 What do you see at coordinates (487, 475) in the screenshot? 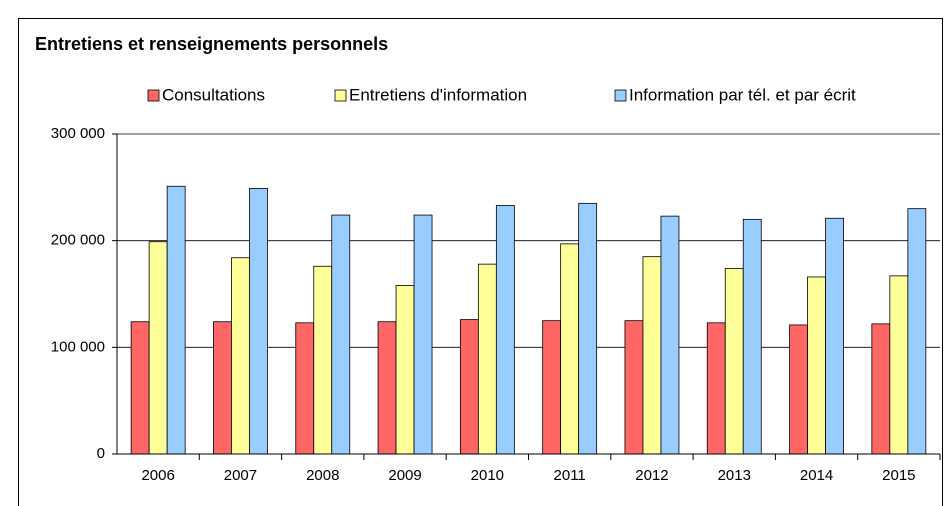
I see `x-tick-label: 2010` at bounding box center [487, 475].